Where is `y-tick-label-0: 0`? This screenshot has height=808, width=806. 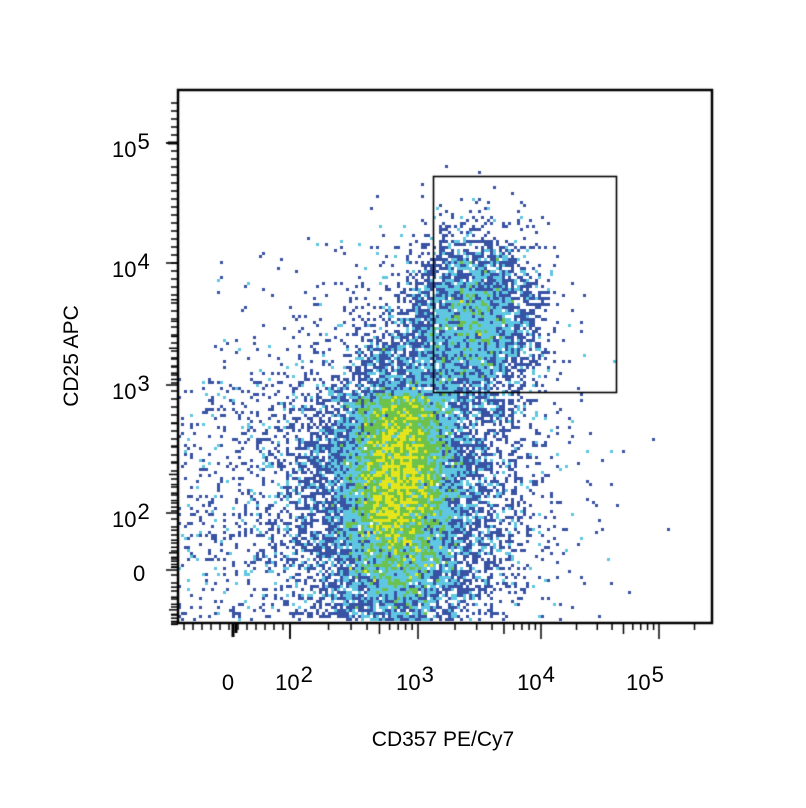 y-tick-label-0: 0 is located at coordinates (139, 573).